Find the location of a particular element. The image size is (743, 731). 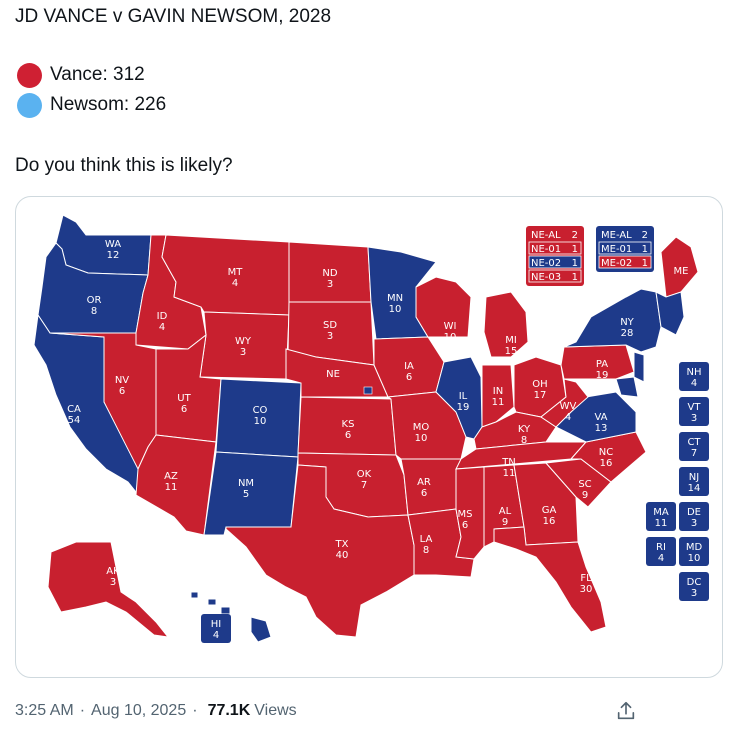

state-label-nv: NV is located at coordinates (122, 380).